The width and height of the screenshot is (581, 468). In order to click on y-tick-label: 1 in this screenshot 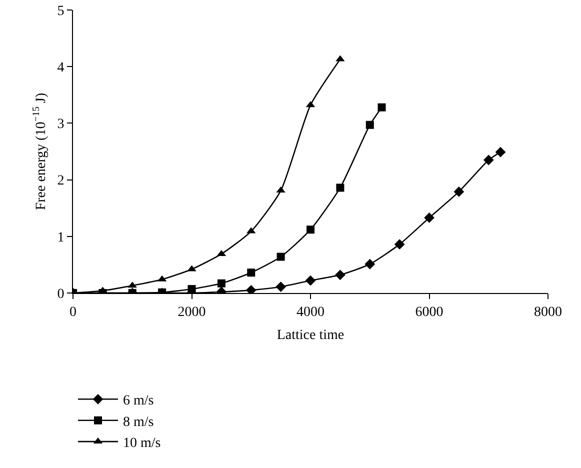, I will do `click(60, 238)`.